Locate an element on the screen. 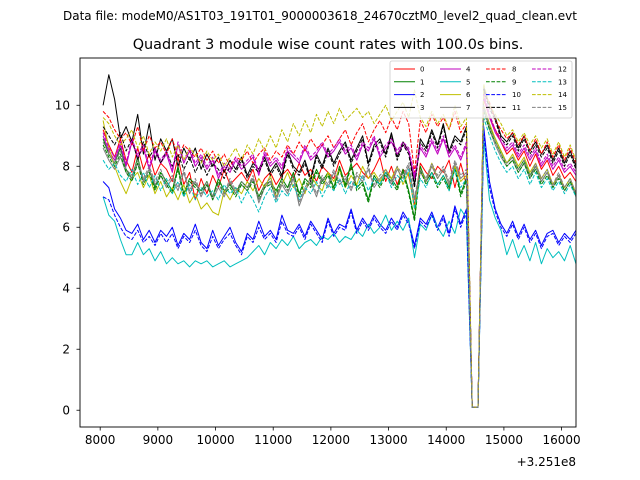 This screenshot has height=480, width=640. y-tick-label: 4 is located at coordinates (66, 289).